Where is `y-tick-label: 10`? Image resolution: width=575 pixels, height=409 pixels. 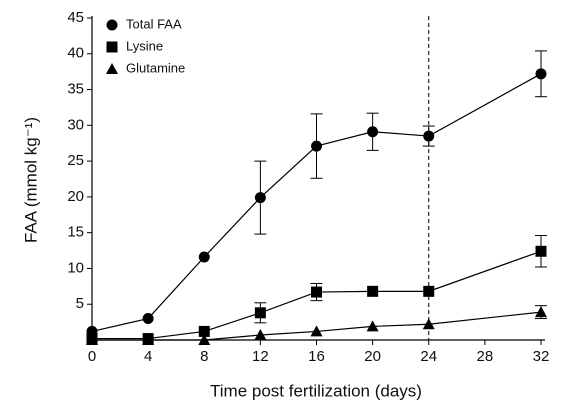
y-tick-label: 10 is located at coordinates (75, 267).